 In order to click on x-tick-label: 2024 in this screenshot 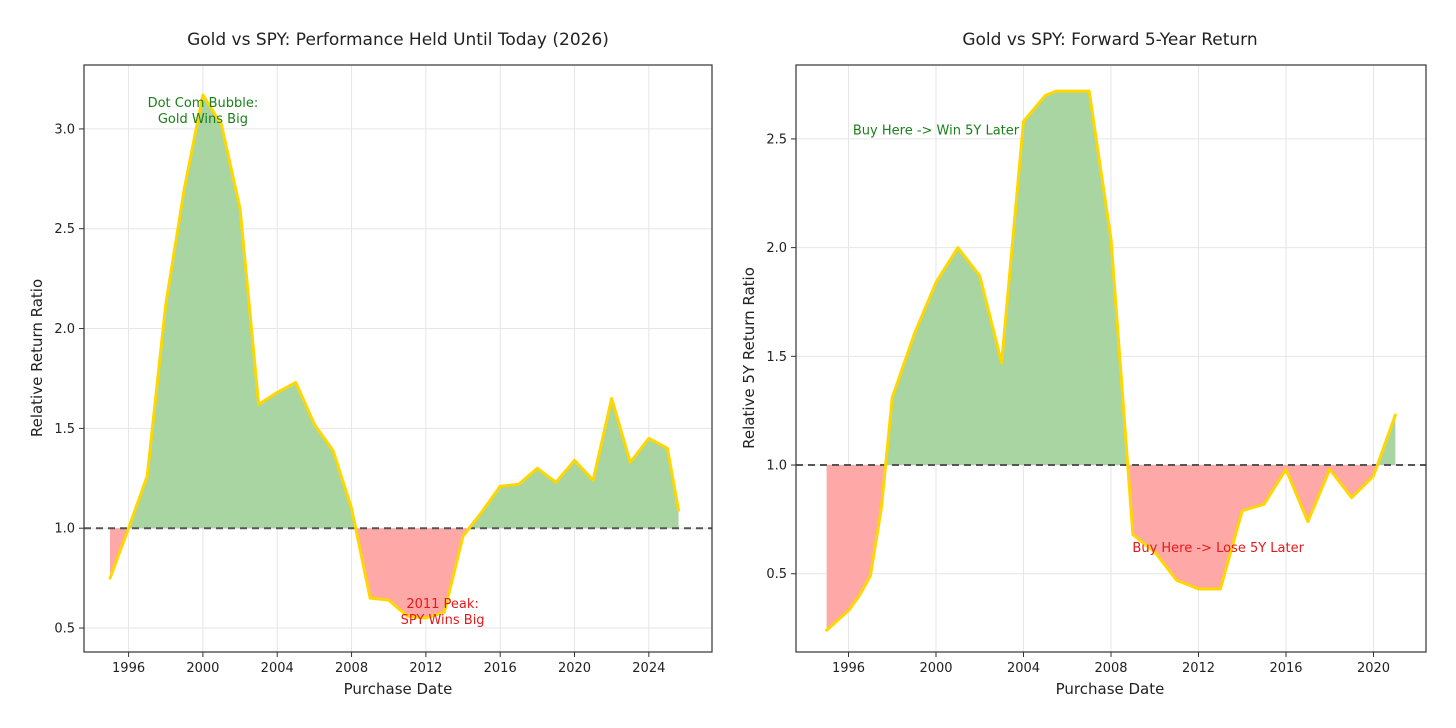, I will do `click(648, 668)`.